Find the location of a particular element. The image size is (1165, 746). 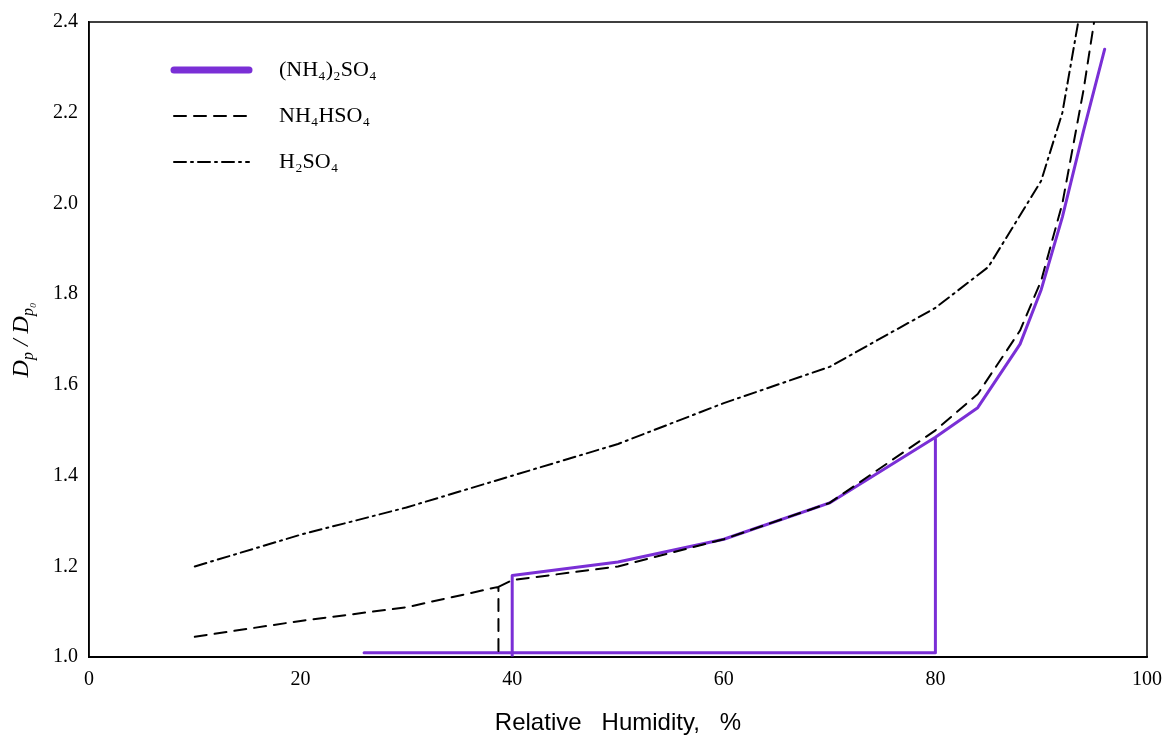

legend-label: NH₄HSO₄ is located at coordinates (325, 114).